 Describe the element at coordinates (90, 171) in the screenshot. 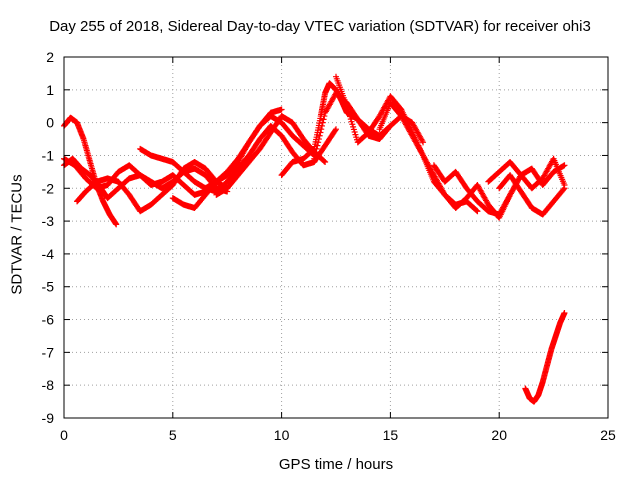

I see `series-sat-a` at that location.